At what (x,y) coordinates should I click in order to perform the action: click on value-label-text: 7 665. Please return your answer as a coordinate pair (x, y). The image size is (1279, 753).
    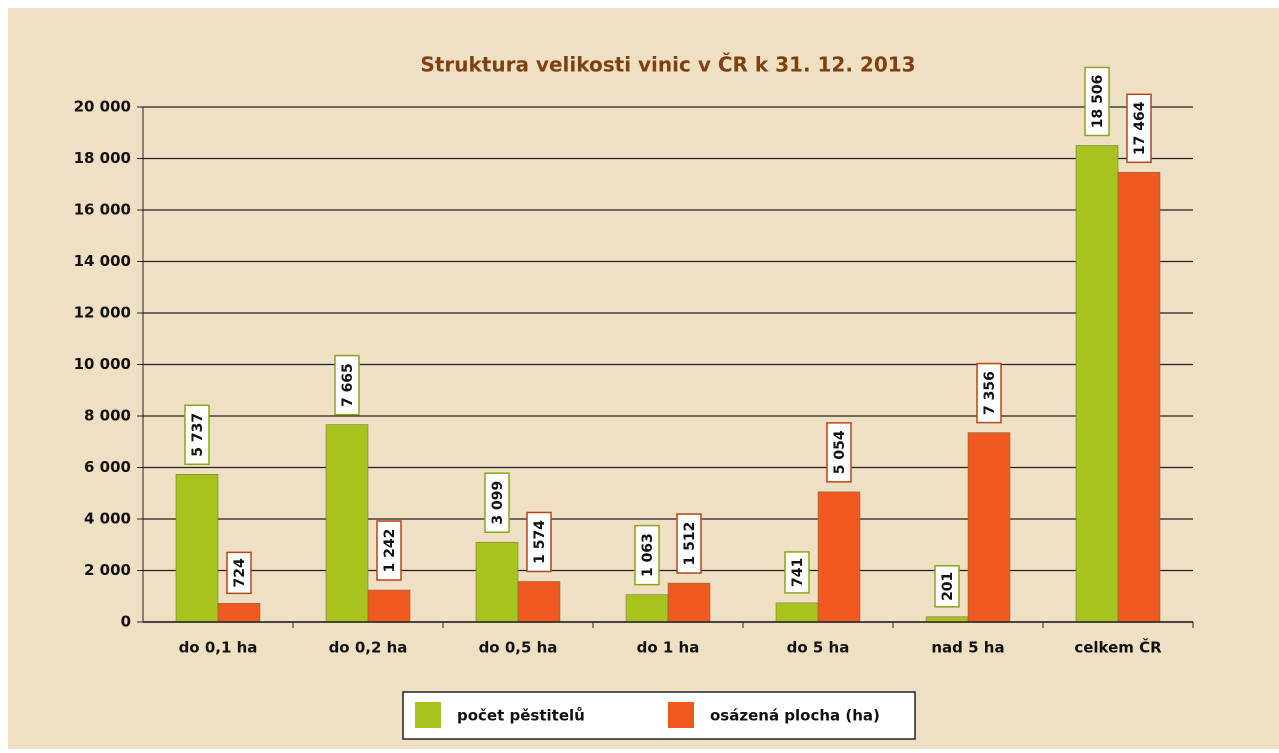
    Looking at the image, I should click on (348, 385).